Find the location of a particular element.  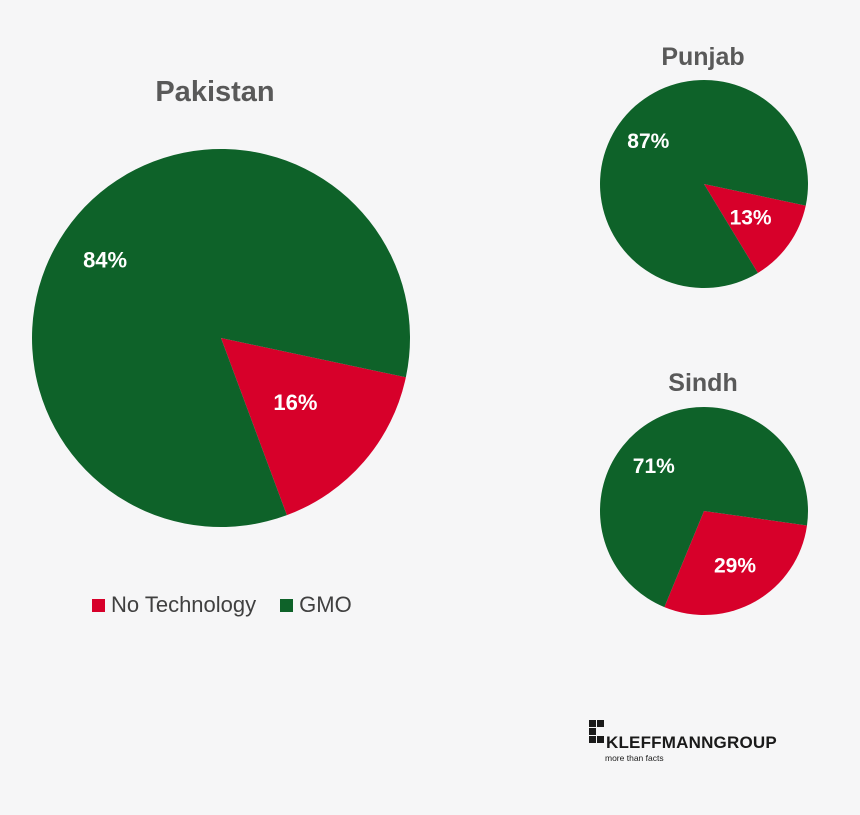

legend-swatch-no-technology is located at coordinates (98, 605).